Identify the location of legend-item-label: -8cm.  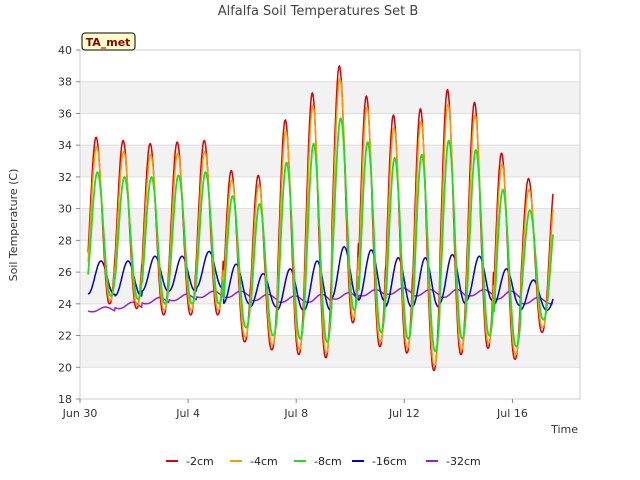
(328, 461).